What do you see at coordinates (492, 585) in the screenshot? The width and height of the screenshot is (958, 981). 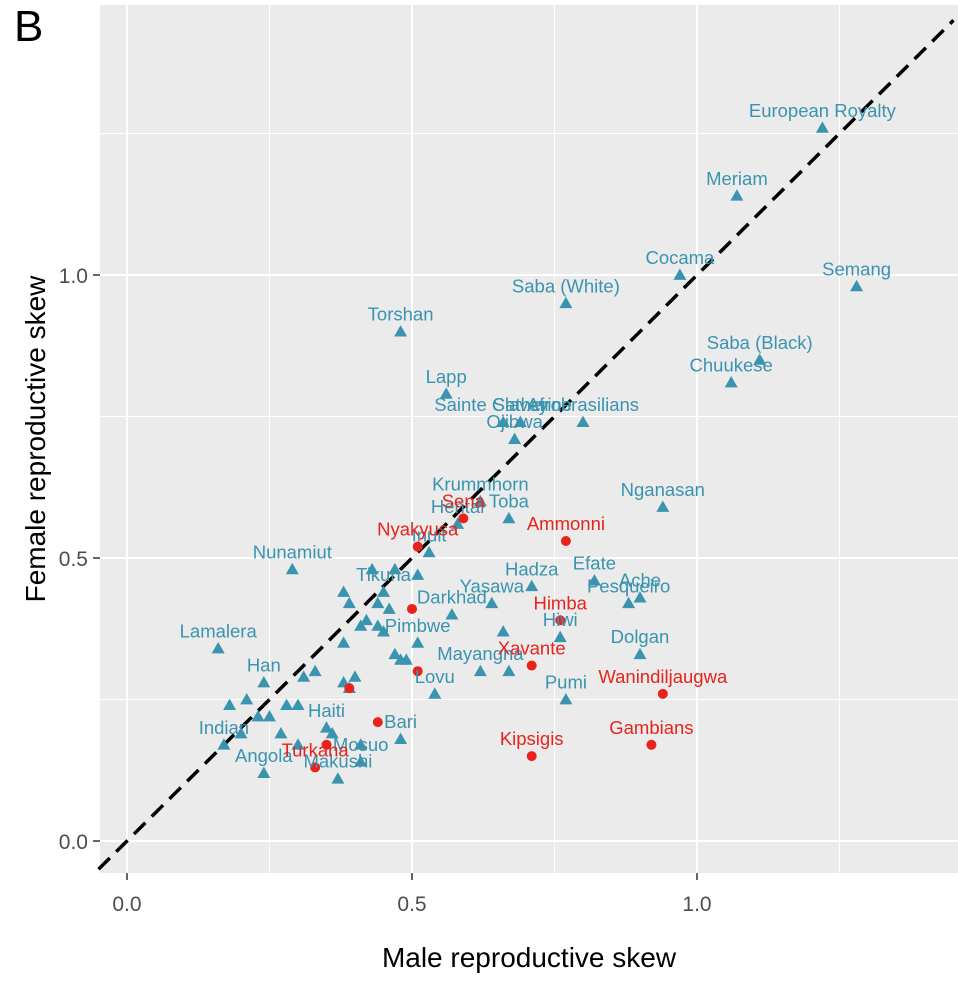 I see `point-label: Yasawa` at bounding box center [492, 585].